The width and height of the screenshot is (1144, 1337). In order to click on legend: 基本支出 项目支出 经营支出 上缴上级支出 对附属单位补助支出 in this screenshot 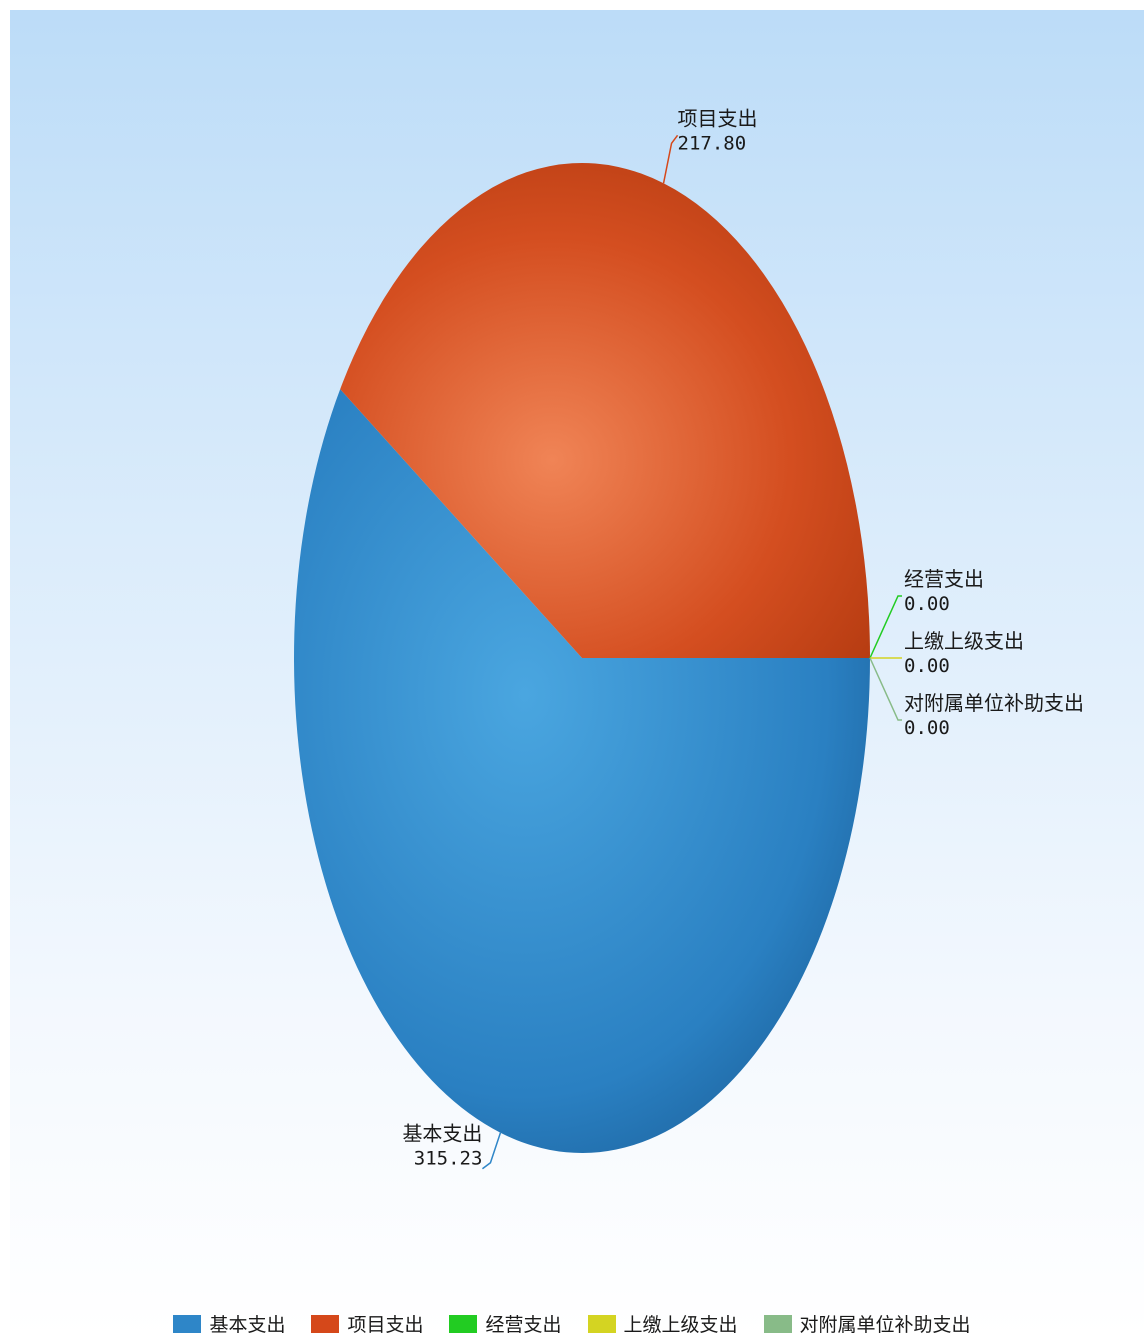, I will do `click(572, 1323)`.